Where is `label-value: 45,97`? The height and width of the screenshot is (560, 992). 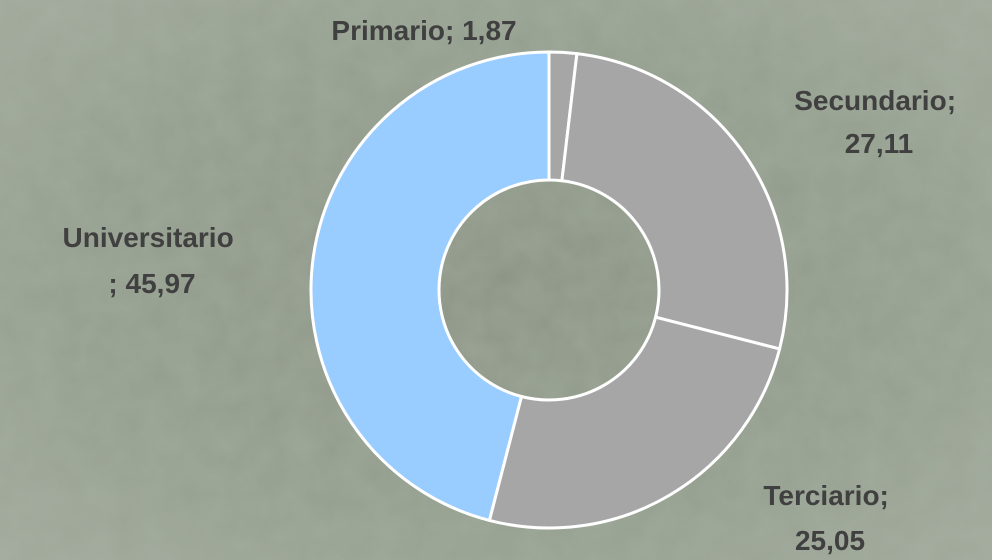 label-value: 45,97 is located at coordinates (161, 283).